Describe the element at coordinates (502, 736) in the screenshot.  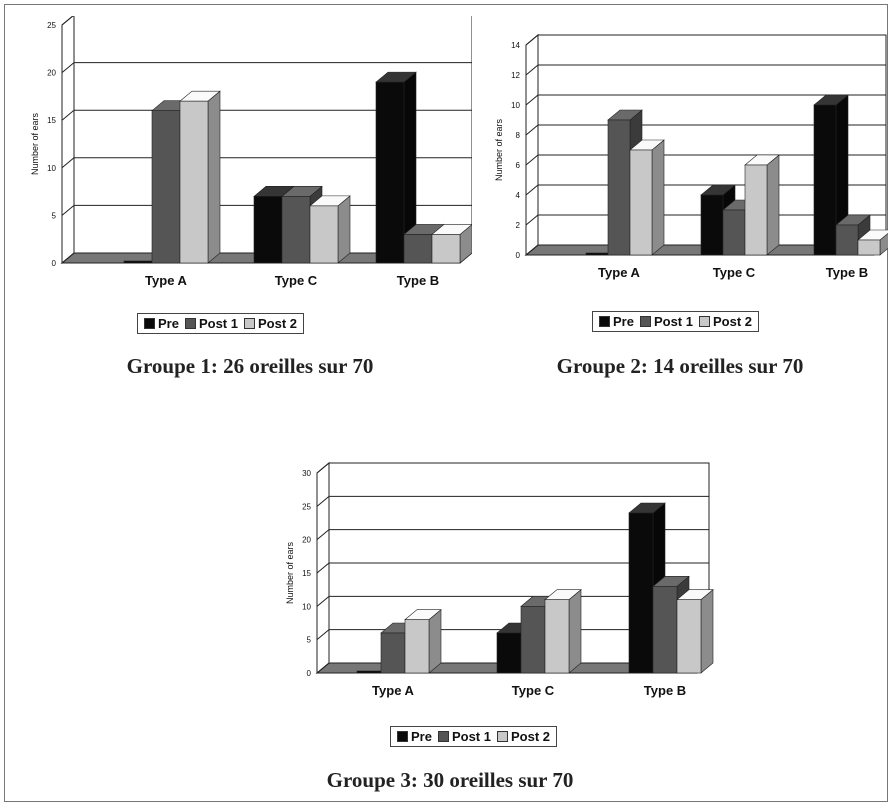
I see `legend-swatch-post2` at that location.